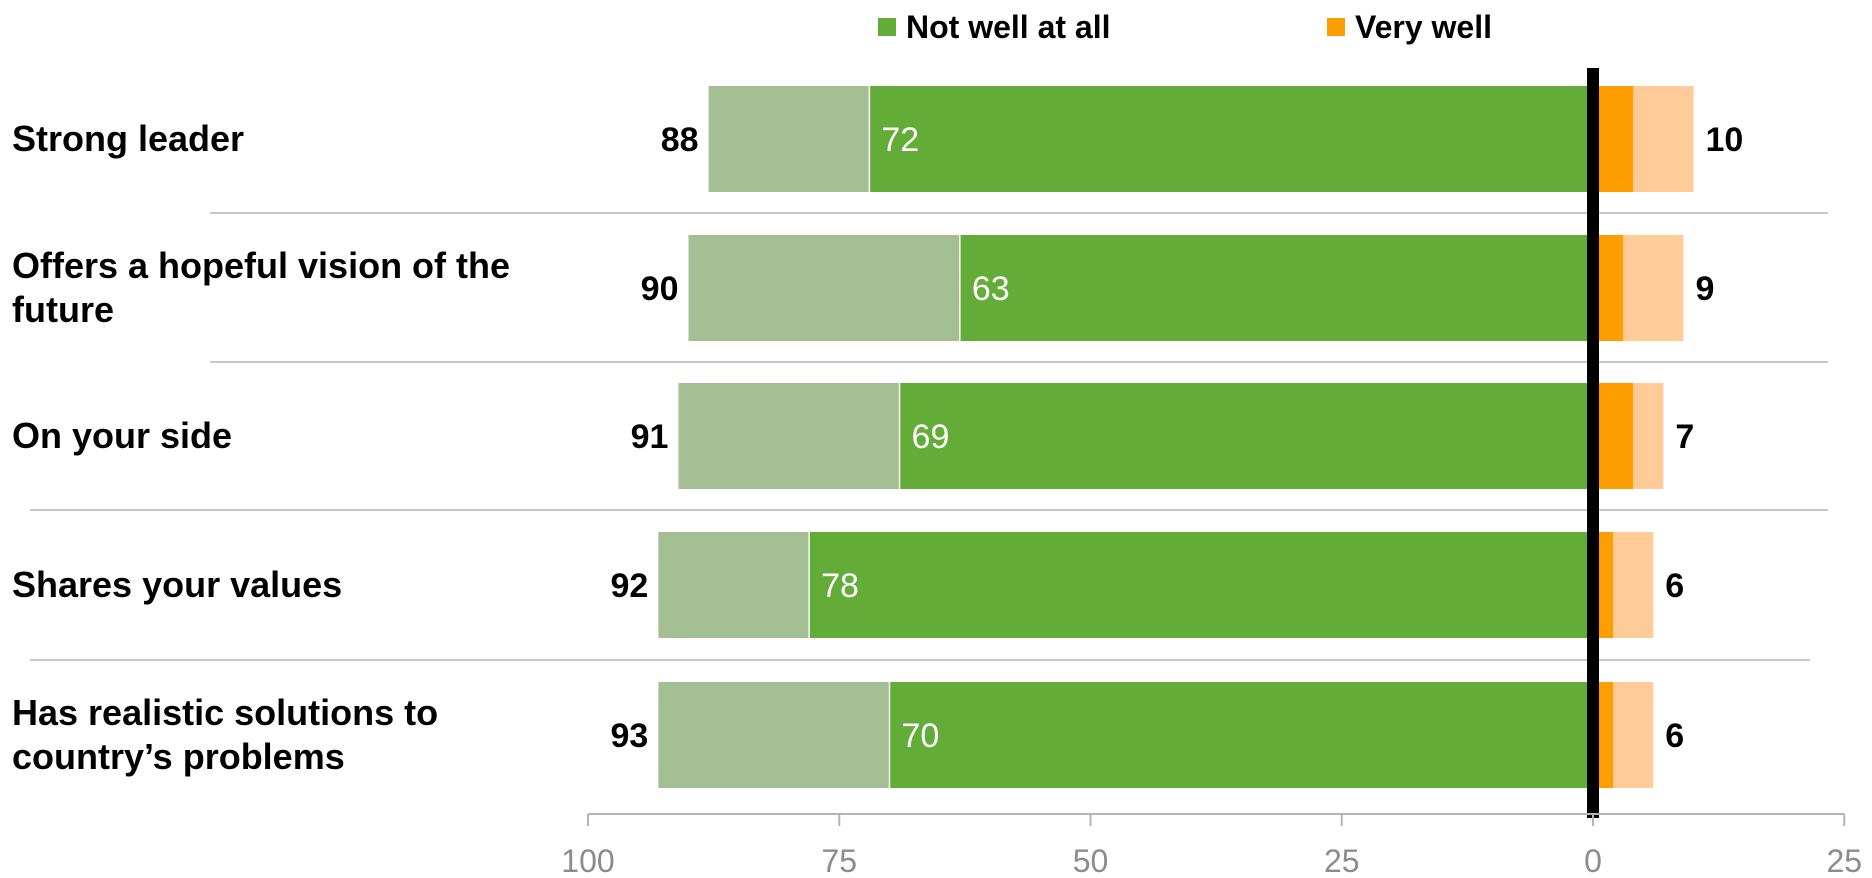 Image resolution: width=1872 pixels, height=878 pixels. Describe the element at coordinates (1725, 140) in the screenshot. I see `data-label-right-total: 10` at that location.